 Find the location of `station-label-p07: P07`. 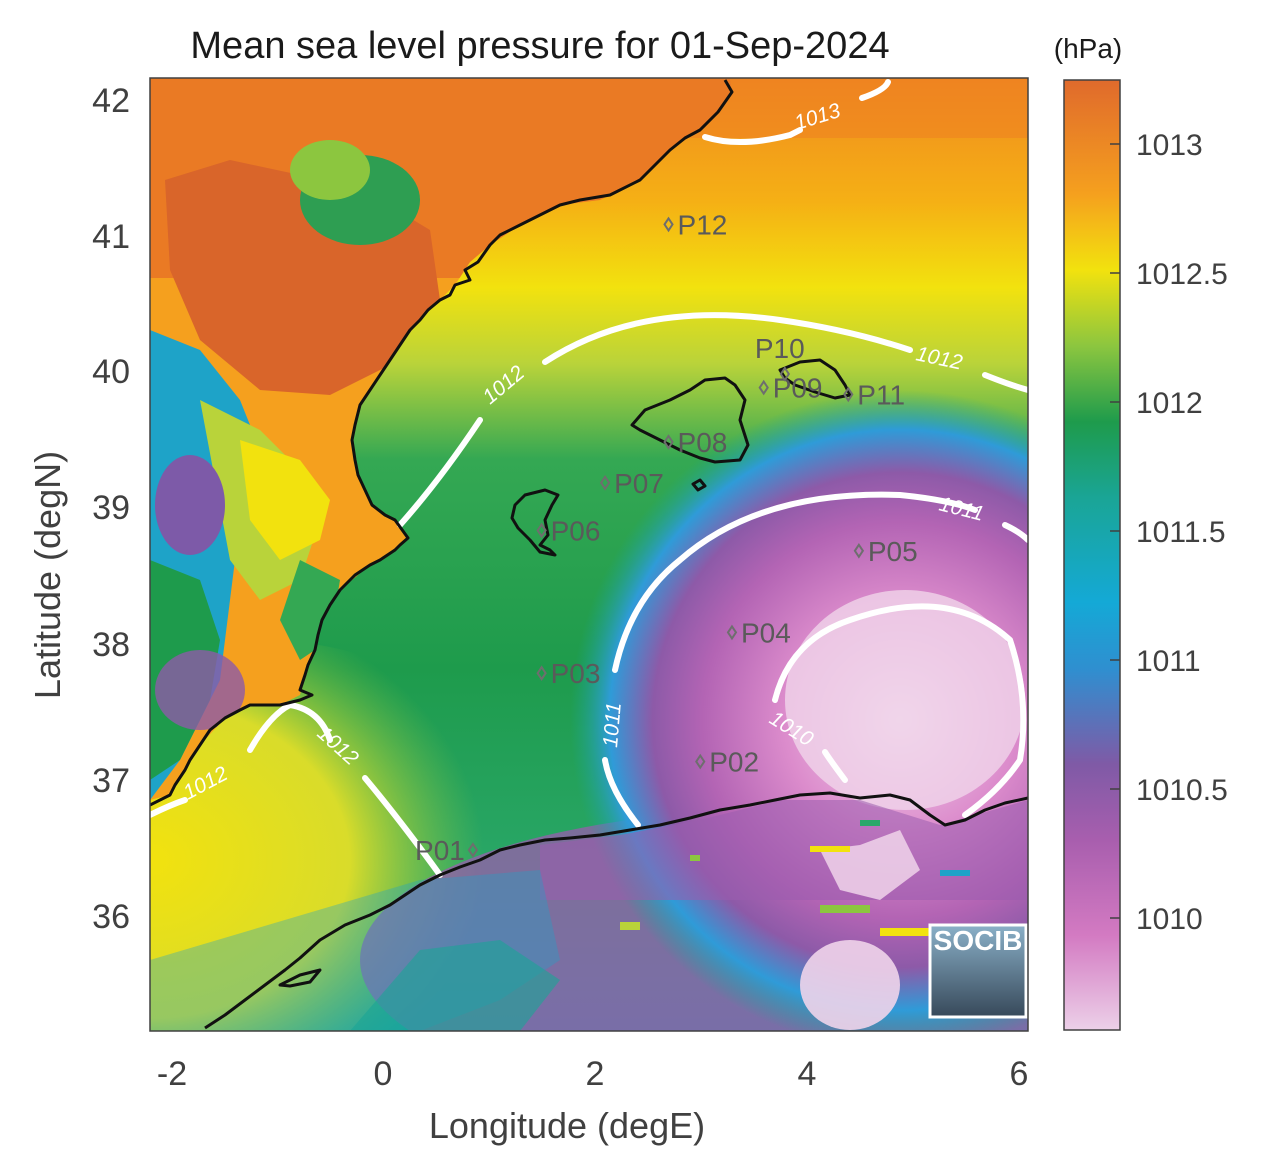

station-label-p07: P07 is located at coordinates (639, 483).